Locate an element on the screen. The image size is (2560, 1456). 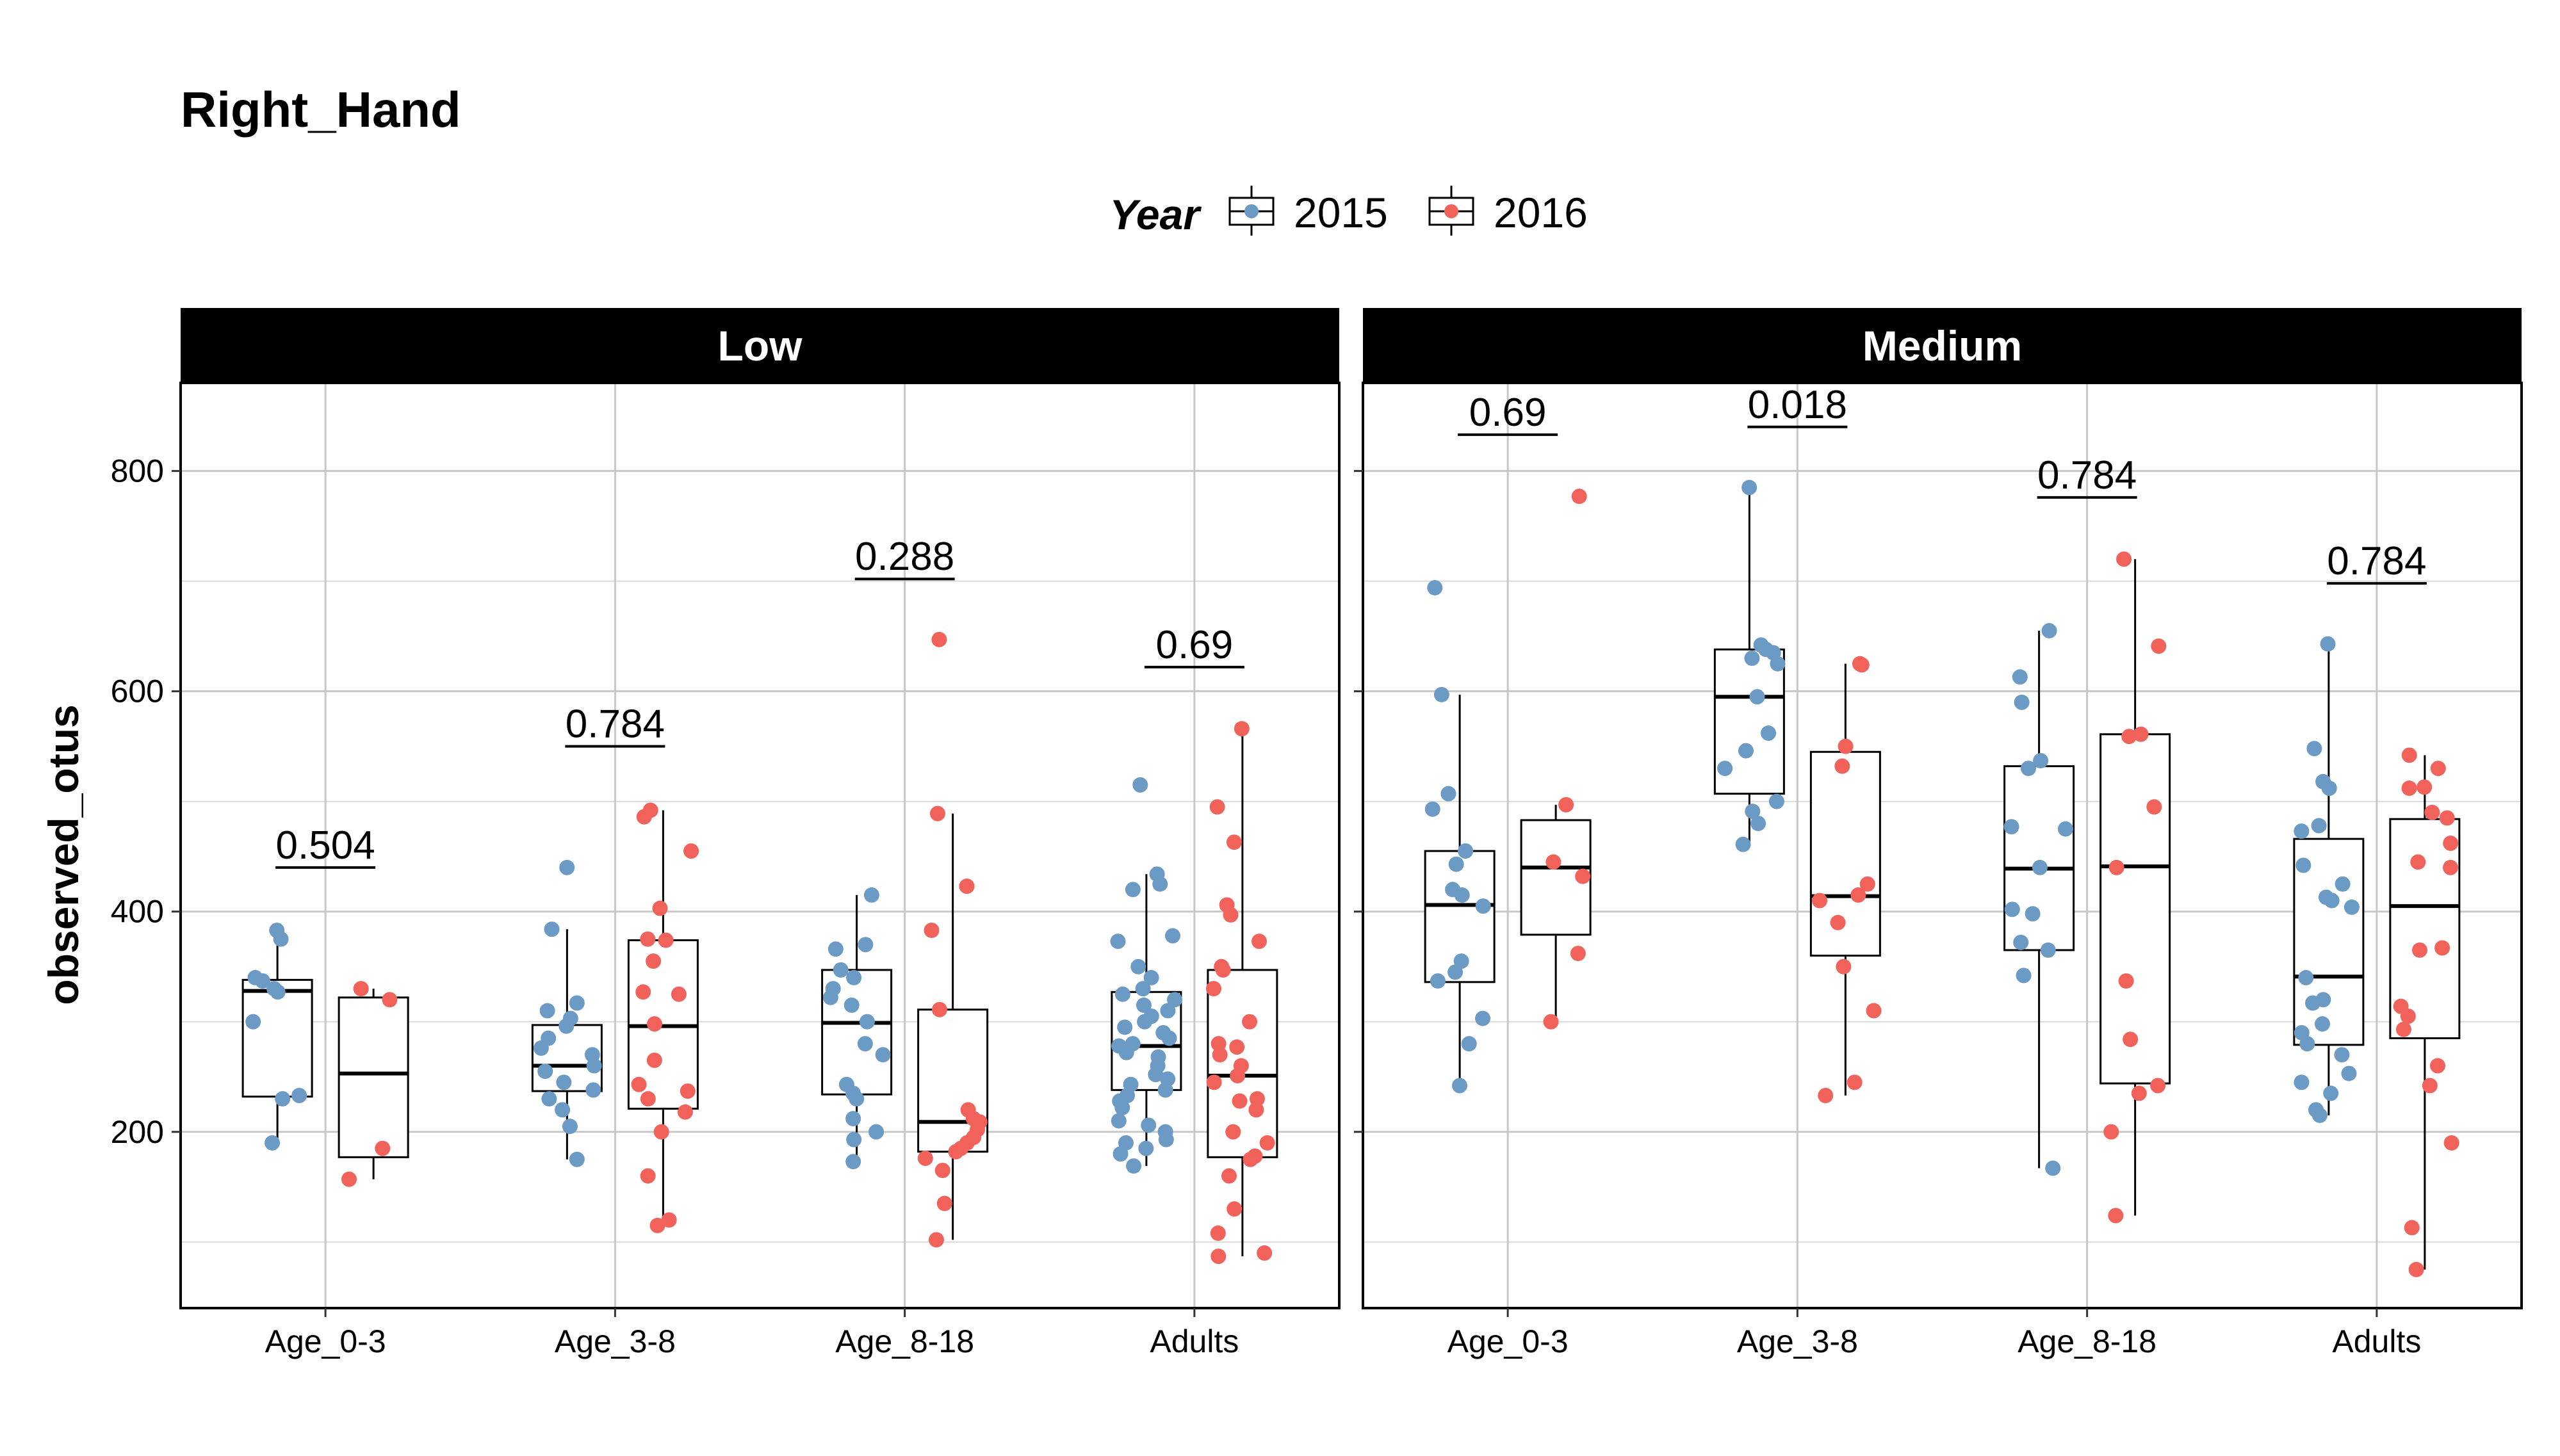
facet-strip-label: Medium is located at coordinates (1942, 346).